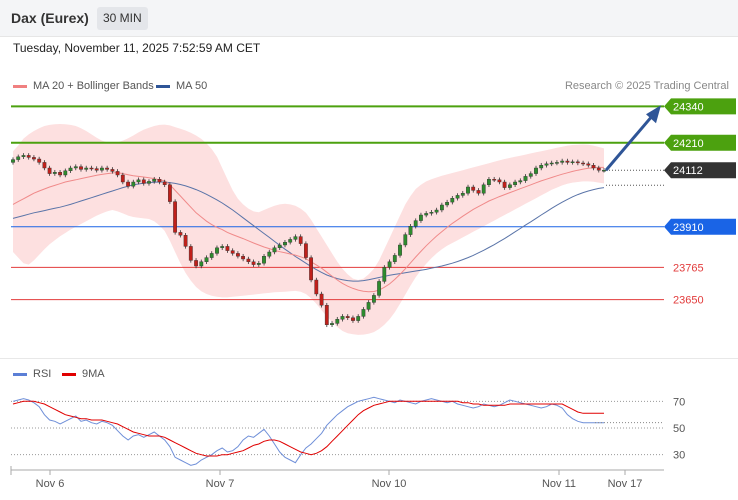 The width and height of the screenshot is (738, 500). What do you see at coordinates (42, 374) in the screenshot?
I see `rsi-label: RSI` at bounding box center [42, 374].